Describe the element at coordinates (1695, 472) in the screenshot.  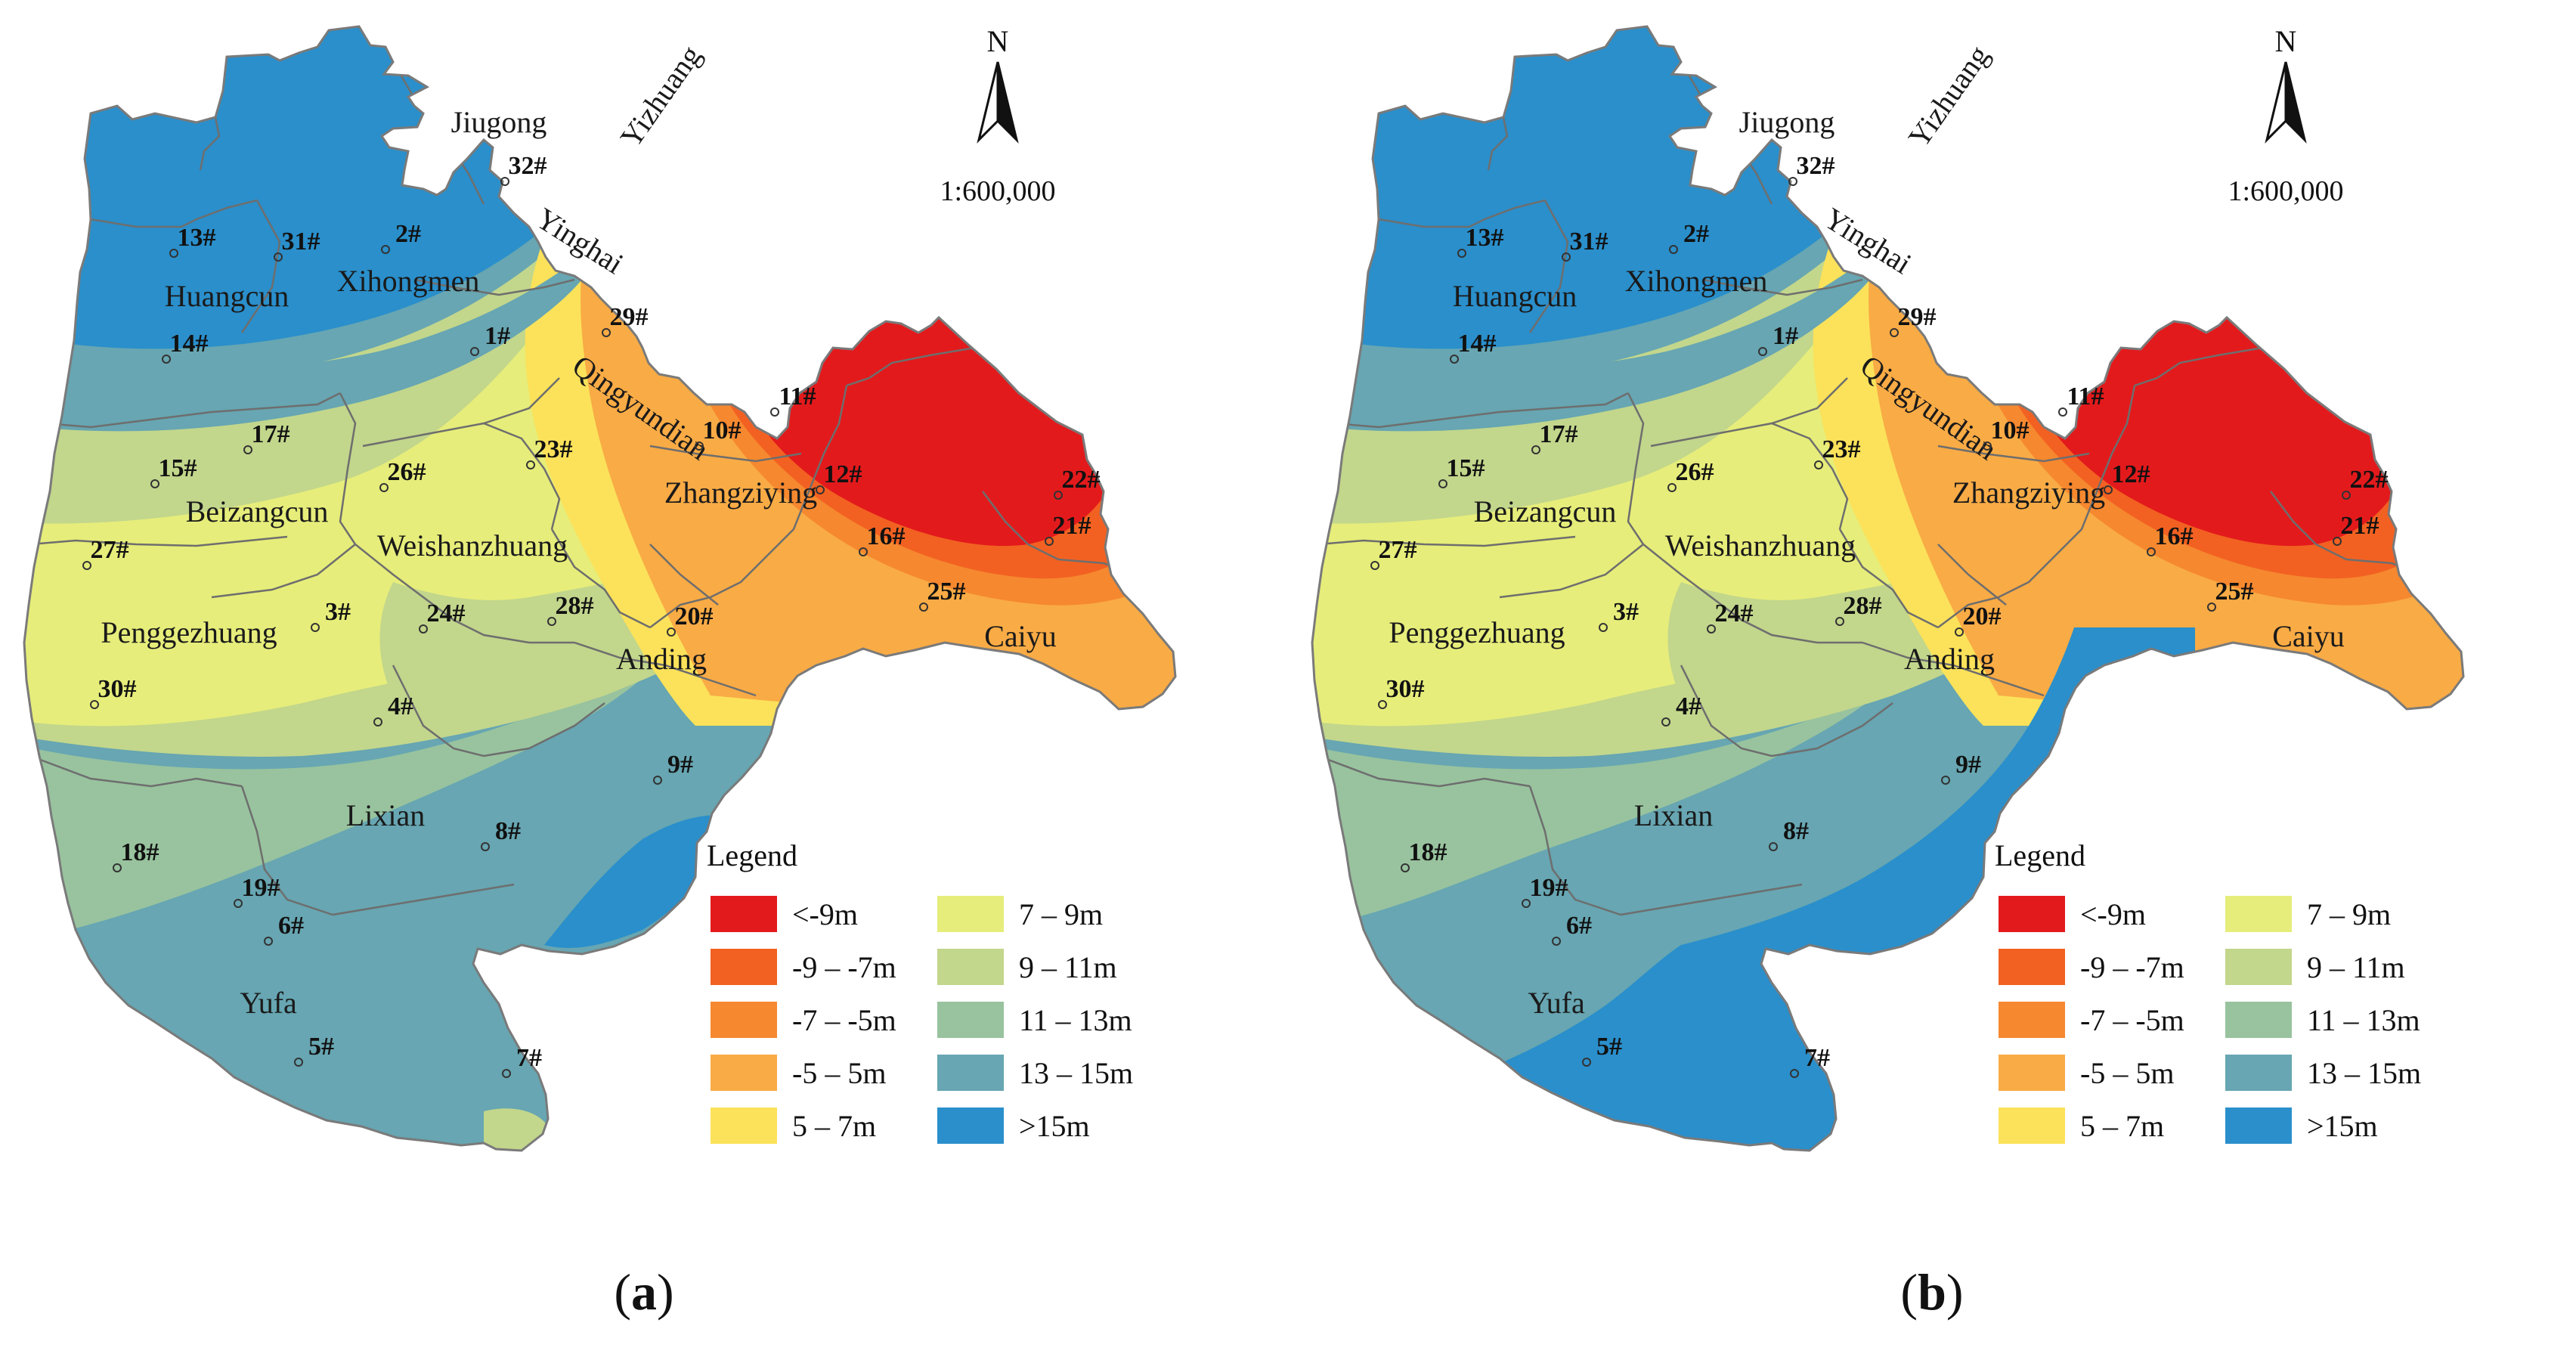
I see `well-label: 26#` at that location.